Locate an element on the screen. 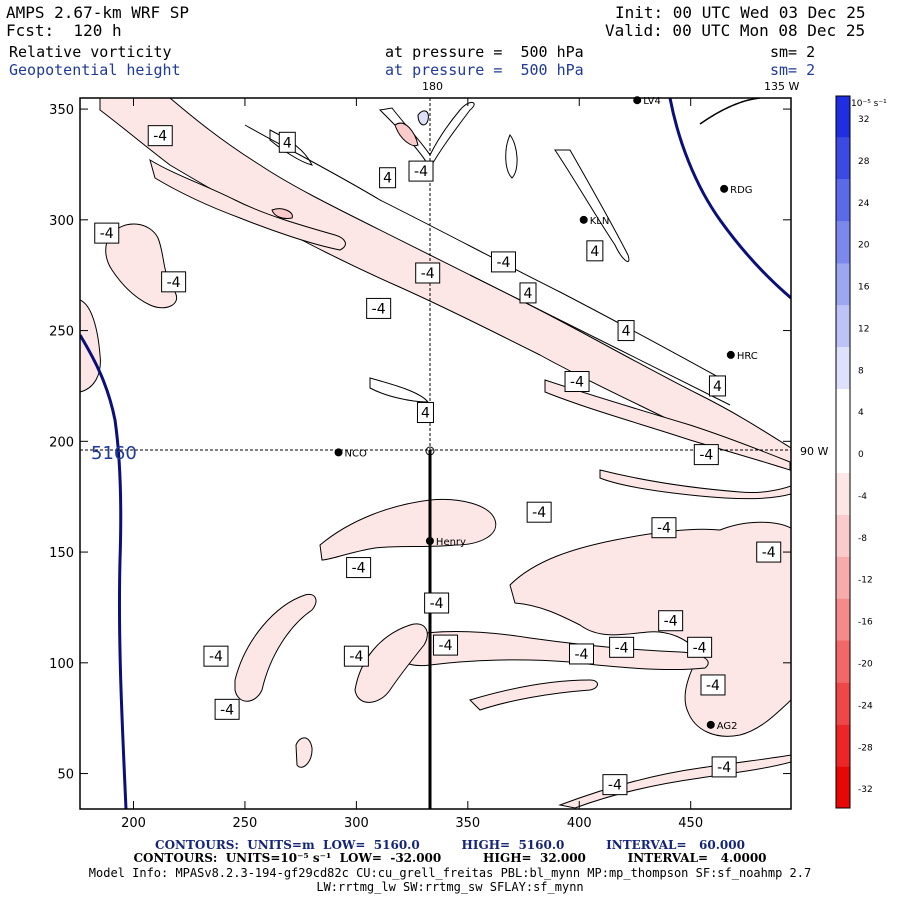 The image size is (900, 900). colorbar-tick-label: 20 is located at coordinates (864, 246).